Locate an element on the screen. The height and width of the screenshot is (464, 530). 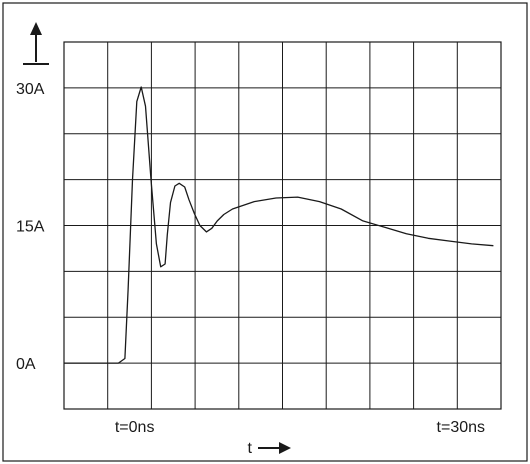
x-tick-labels: t=0ns t=30ns is located at coordinates (300, 427).